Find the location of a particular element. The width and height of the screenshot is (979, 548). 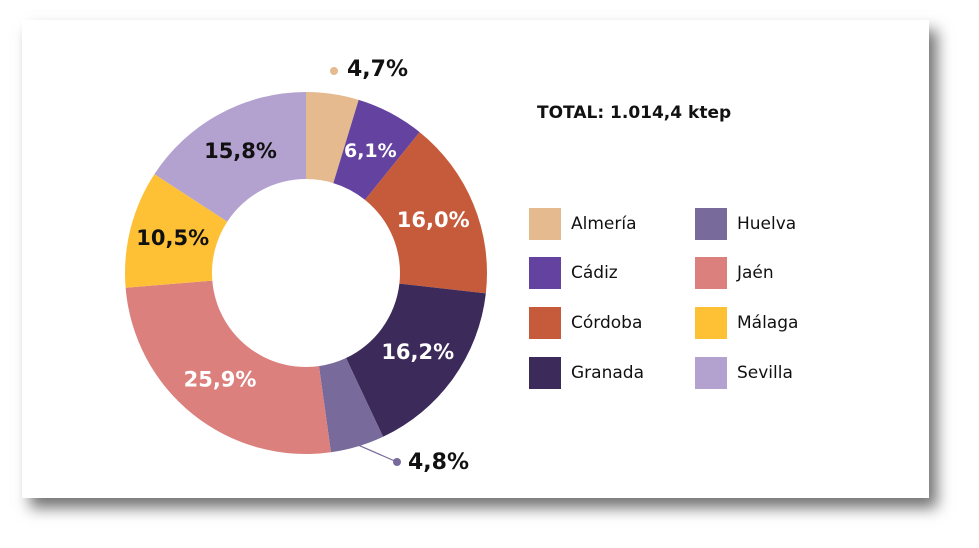

legend-label: Granada is located at coordinates (607, 373).